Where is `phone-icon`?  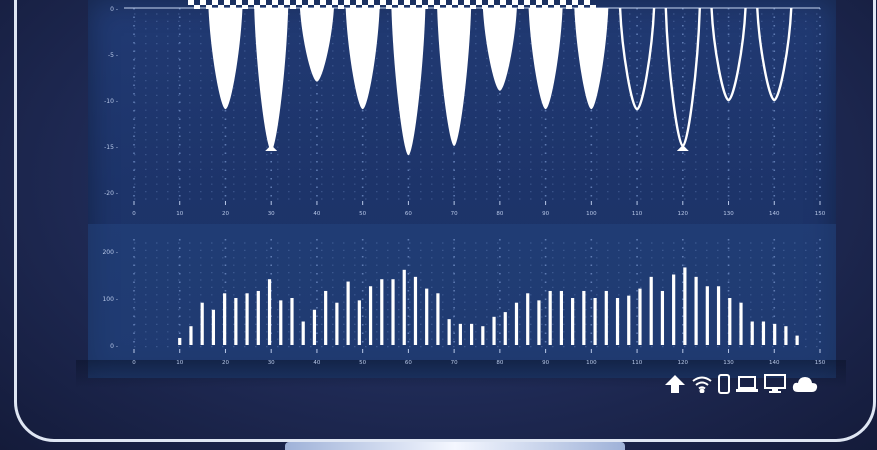 phone-icon is located at coordinates (724, 384).